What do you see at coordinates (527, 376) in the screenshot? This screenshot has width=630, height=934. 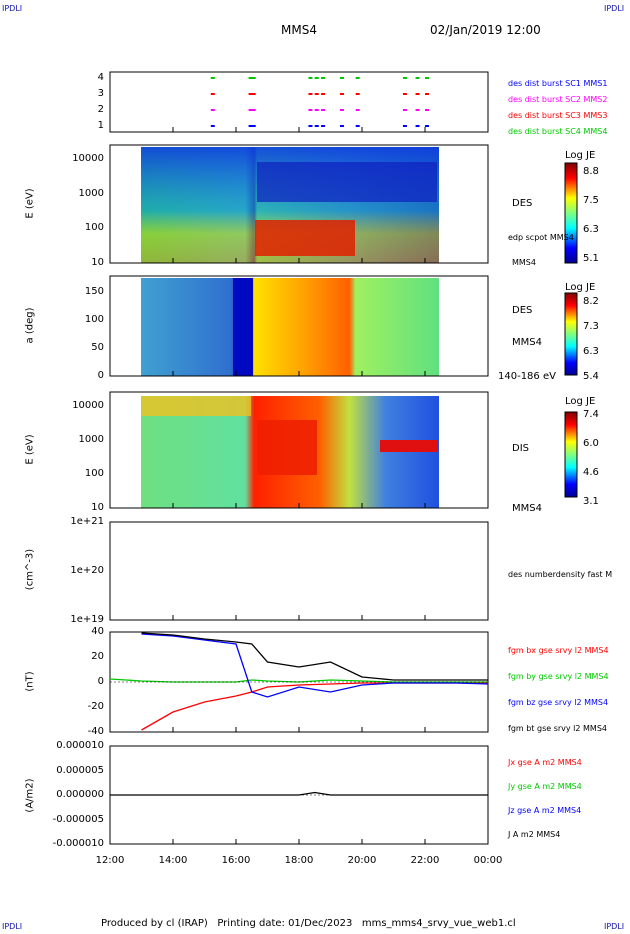 I see `panel-label: 140-186 eV` at bounding box center [527, 376].